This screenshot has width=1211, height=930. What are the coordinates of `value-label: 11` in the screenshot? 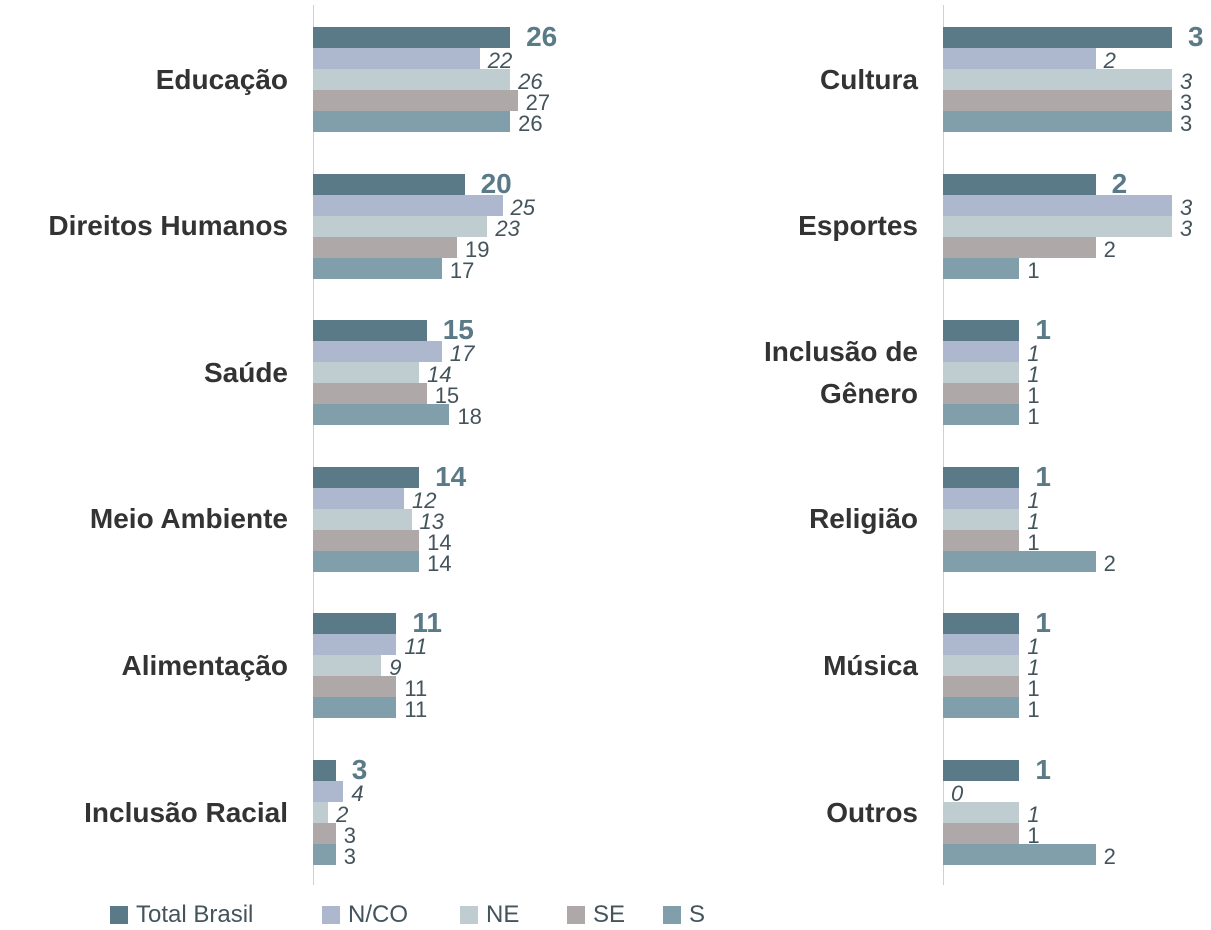 It's located at (416, 689).